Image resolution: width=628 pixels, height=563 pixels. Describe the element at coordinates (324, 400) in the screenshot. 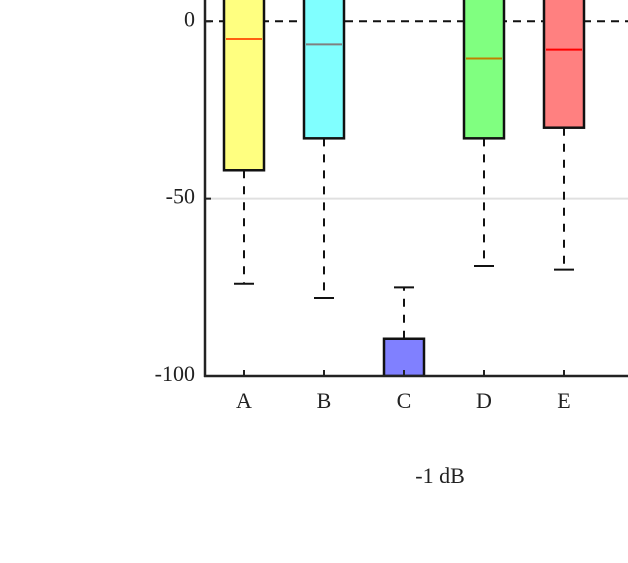

I see `x-tick-label: B` at that location.